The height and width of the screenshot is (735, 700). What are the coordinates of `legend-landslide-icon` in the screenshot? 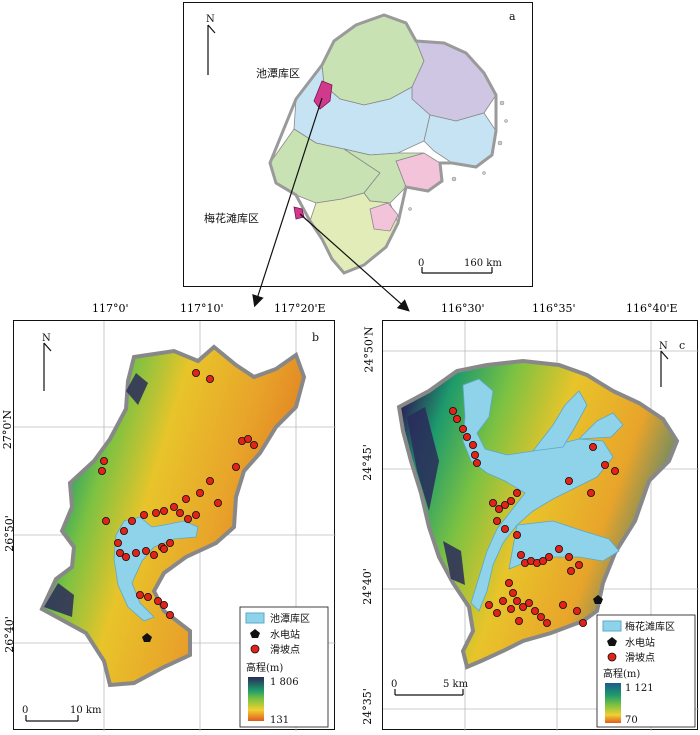 It's located at (255, 649).